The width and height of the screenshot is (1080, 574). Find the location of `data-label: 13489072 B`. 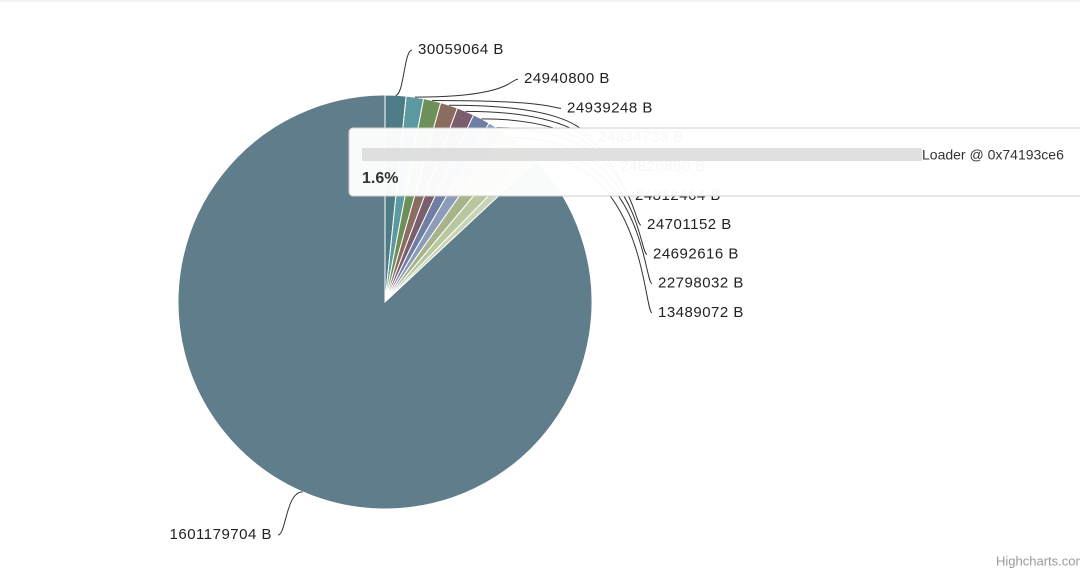

data-label: 13489072 B is located at coordinates (701, 312).